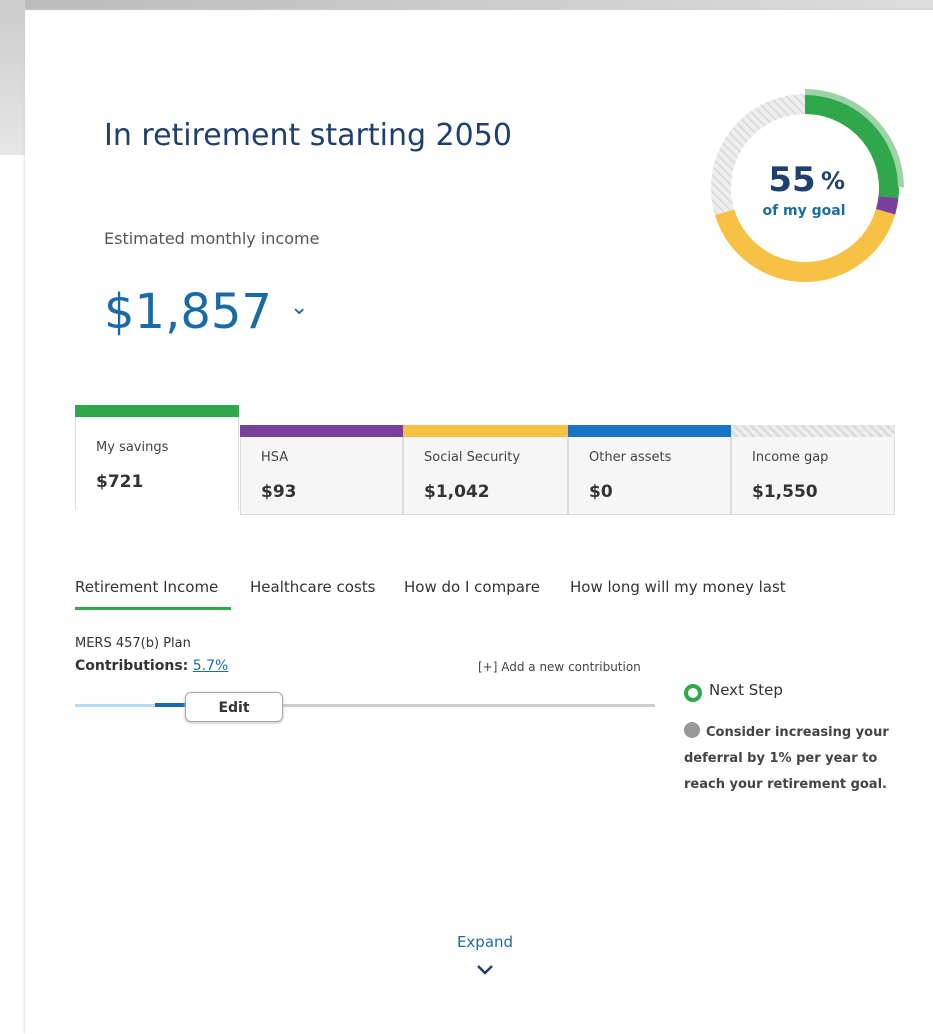  What do you see at coordinates (791, 180) in the screenshot?
I see `percent: 55` at bounding box center [791, 180].